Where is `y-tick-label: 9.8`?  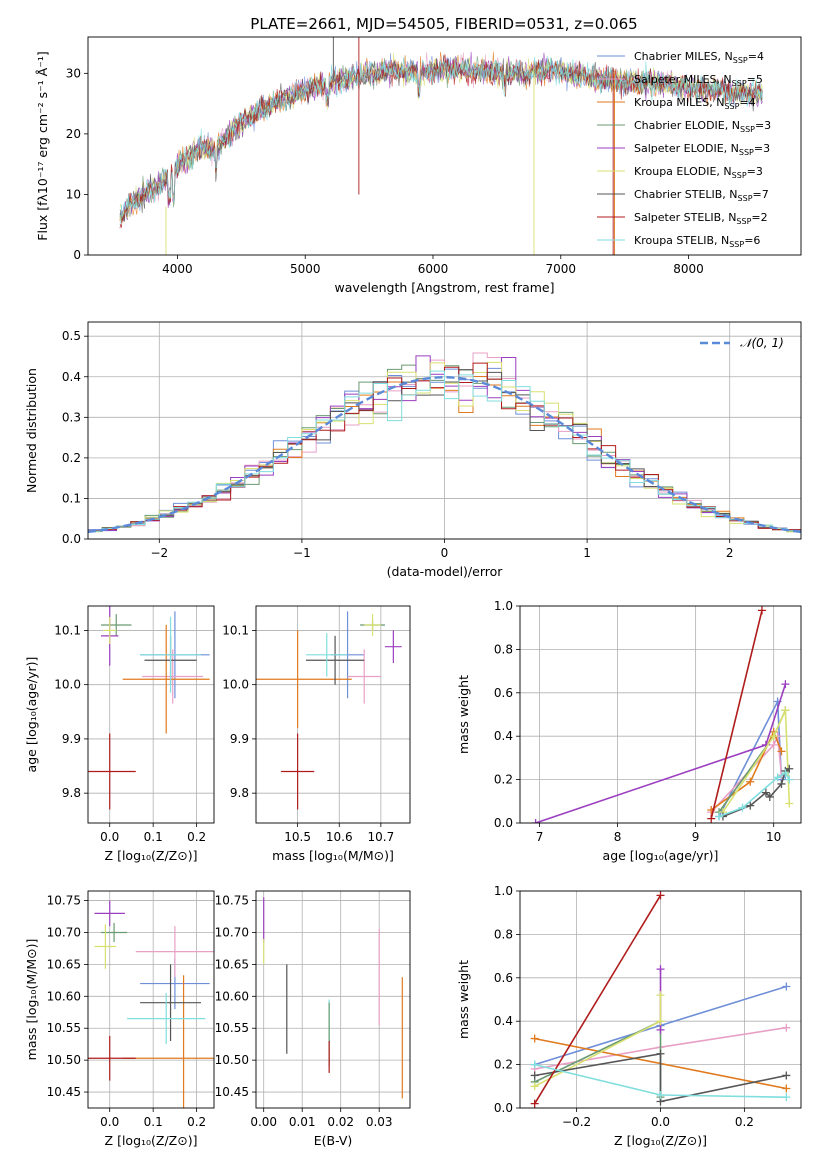 y-tick-label: 9.8 is located at coordinates (239, 793).